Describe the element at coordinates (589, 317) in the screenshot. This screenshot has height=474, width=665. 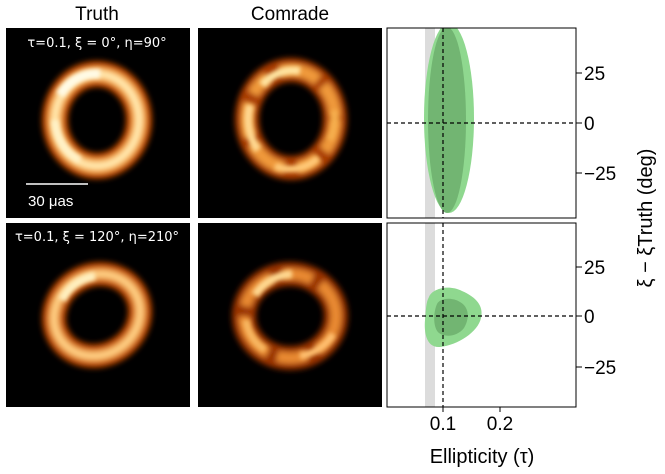
I see `ytick-label-0-row2: 0` at that location.